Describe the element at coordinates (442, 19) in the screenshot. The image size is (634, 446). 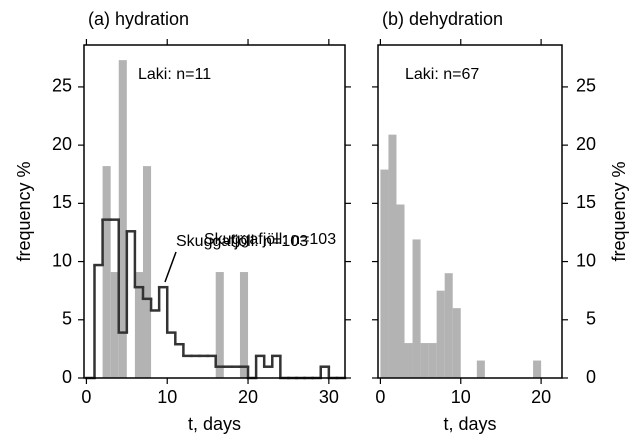
I see `chart-title: (b) dehydration` at that location.